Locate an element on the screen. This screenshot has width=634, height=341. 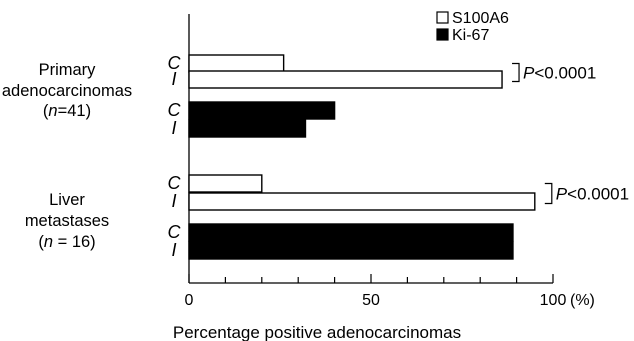
x-tick-label: 0 is located at coordinates (189, 300).